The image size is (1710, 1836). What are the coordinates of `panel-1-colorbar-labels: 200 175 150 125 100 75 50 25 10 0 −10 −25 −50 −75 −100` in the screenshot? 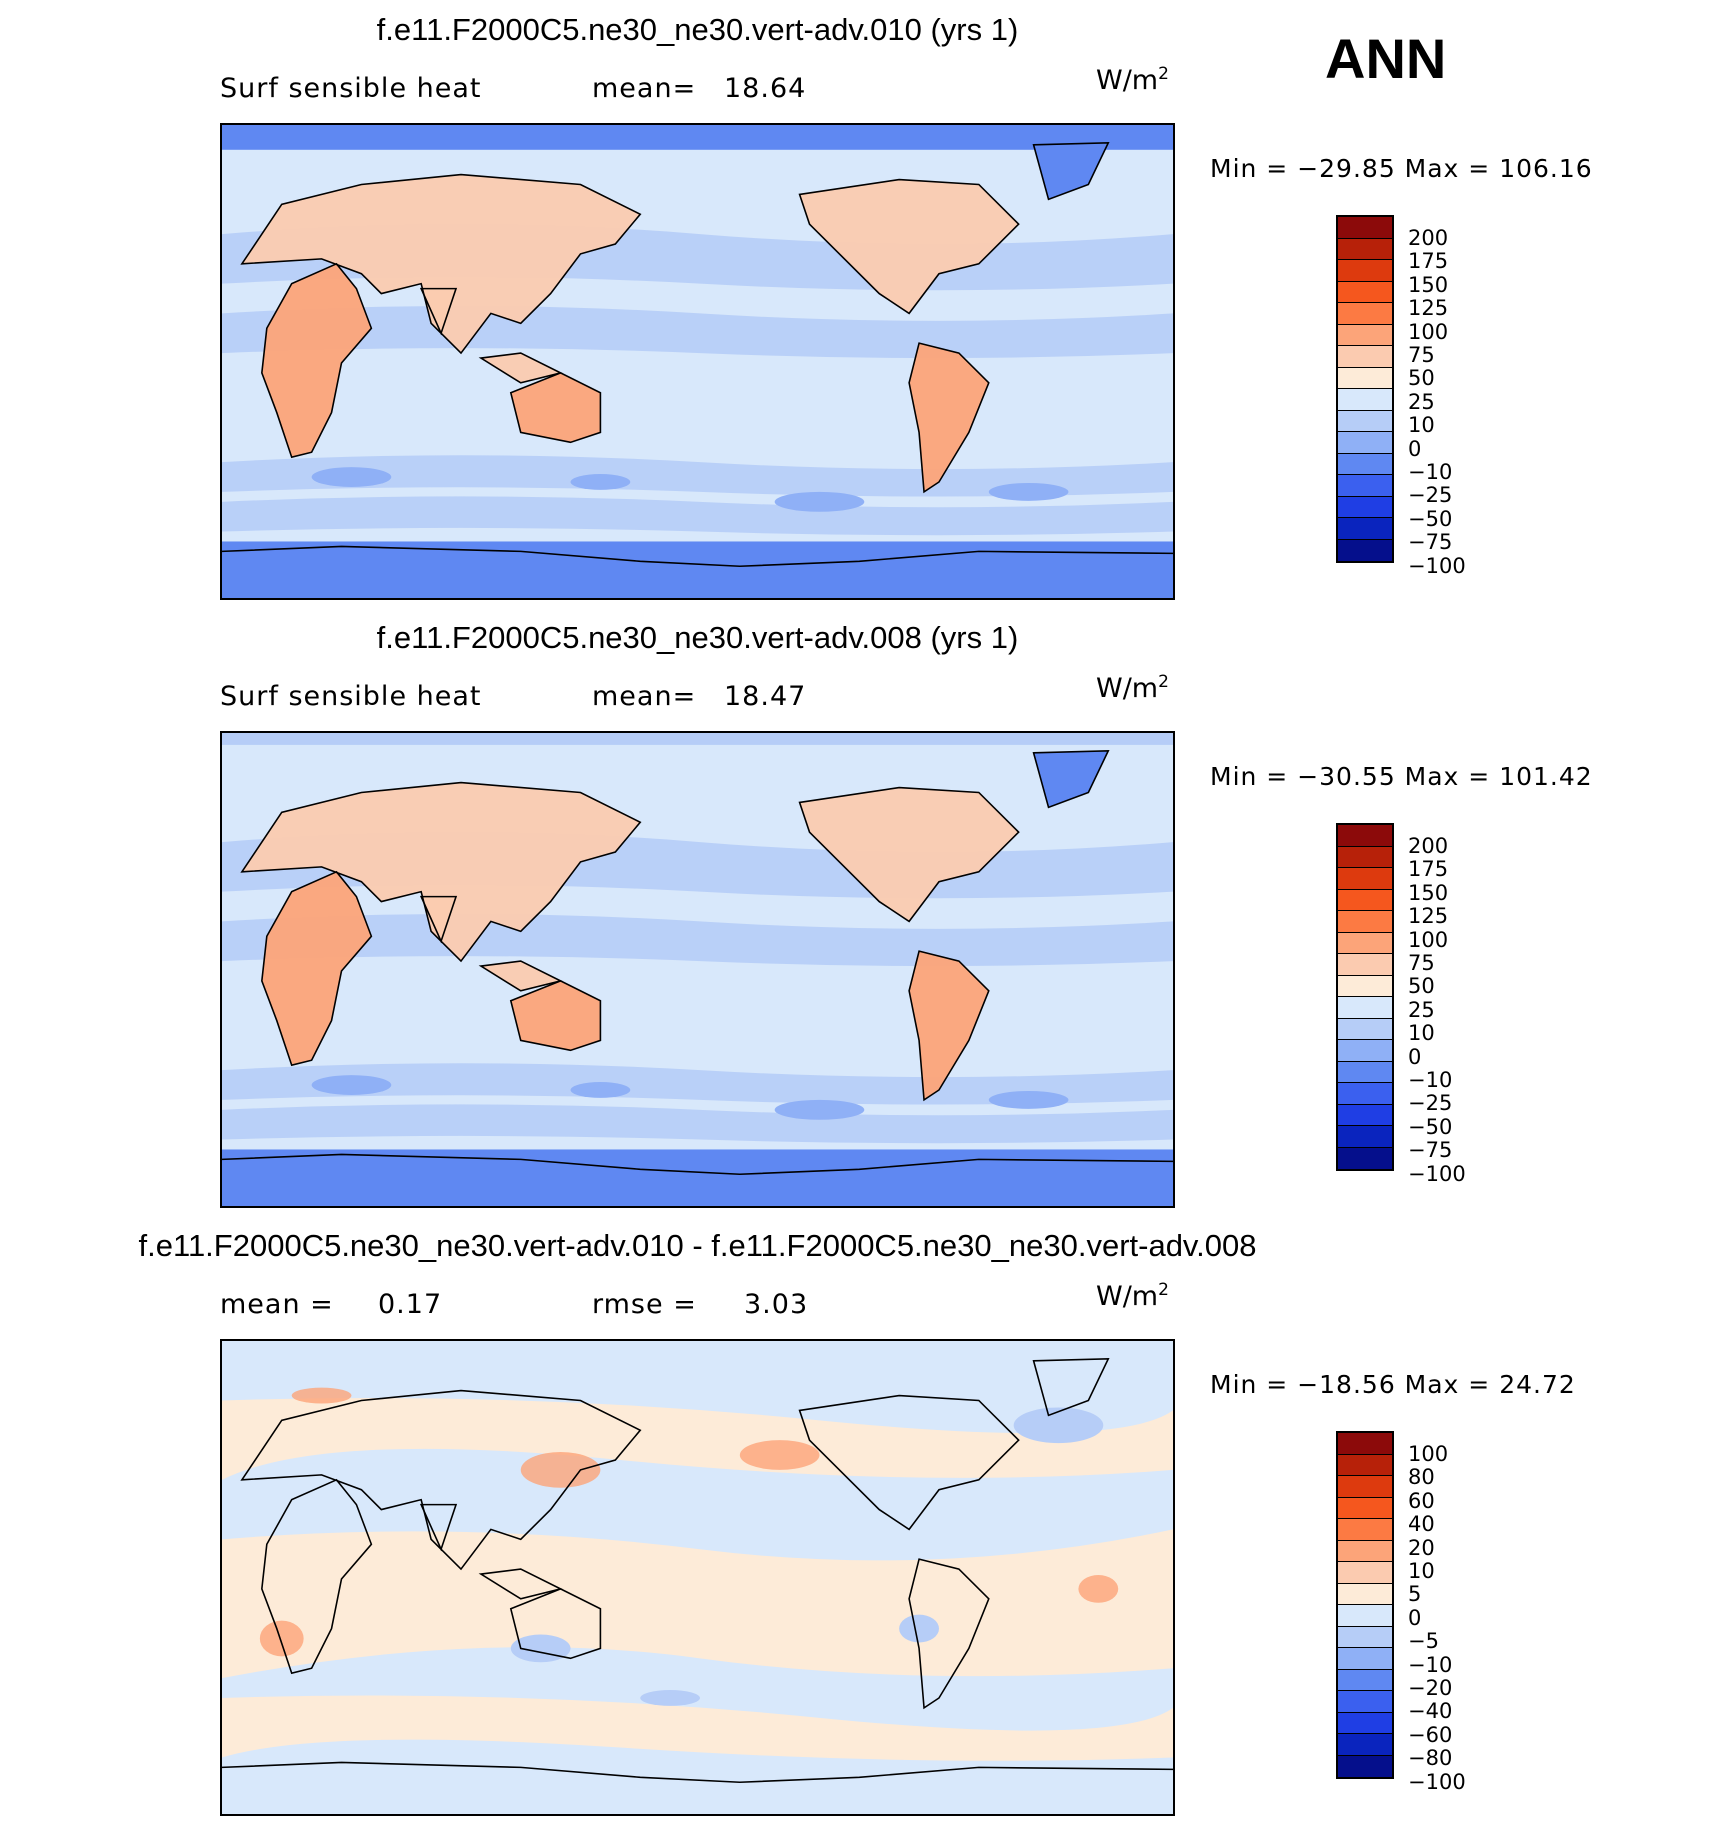 It's located at (1437, 402).